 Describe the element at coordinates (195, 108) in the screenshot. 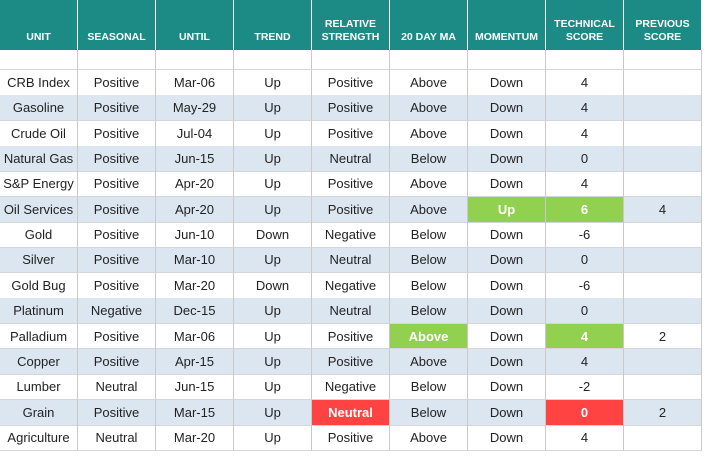

I see `table-cell: May-29` at that location.